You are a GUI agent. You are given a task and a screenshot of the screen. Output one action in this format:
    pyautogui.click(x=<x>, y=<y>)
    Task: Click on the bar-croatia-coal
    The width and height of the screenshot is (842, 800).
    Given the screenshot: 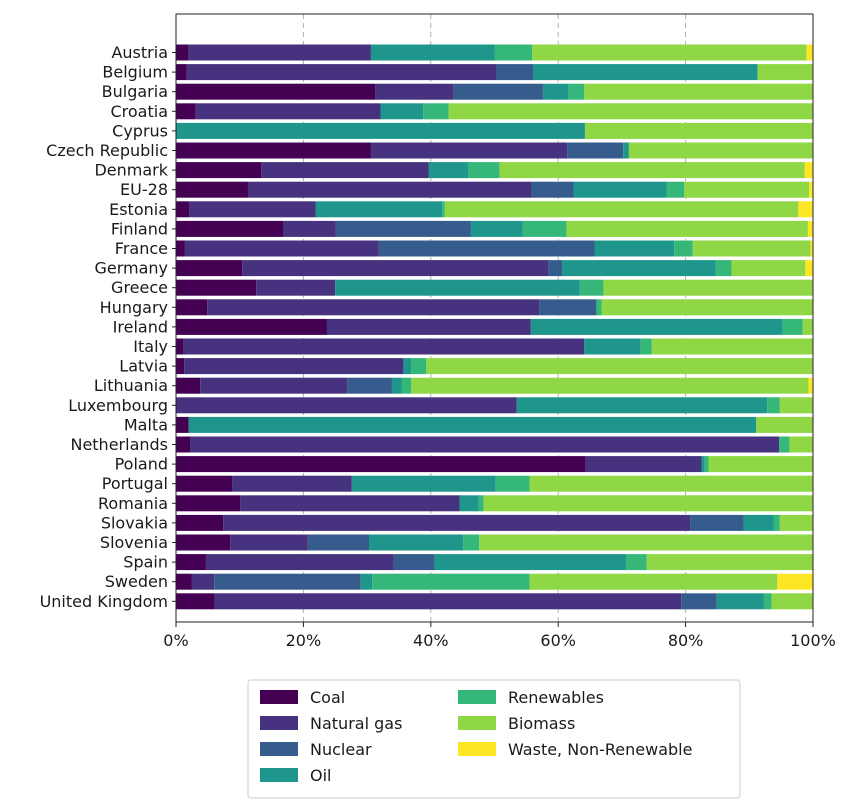 What is the action you would take?
    pyautogui.click(x=186, y=111)
    